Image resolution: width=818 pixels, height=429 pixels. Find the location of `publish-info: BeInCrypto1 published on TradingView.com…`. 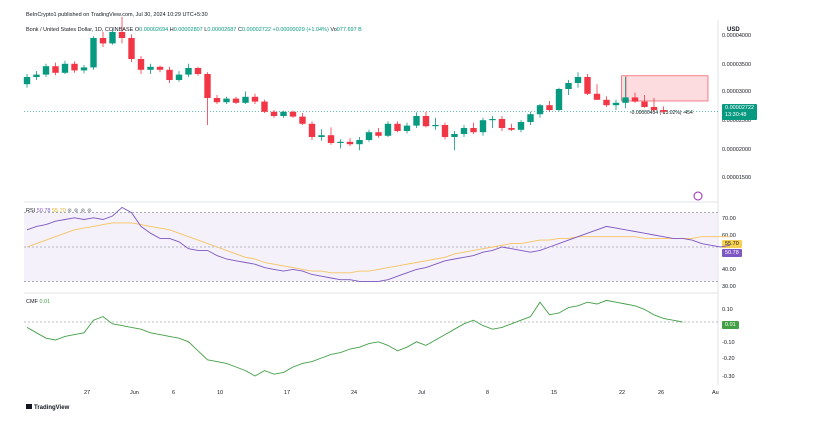

publish-info: BeInCrypto1 published on TradingView.com… is located at coordinates (117, 15).